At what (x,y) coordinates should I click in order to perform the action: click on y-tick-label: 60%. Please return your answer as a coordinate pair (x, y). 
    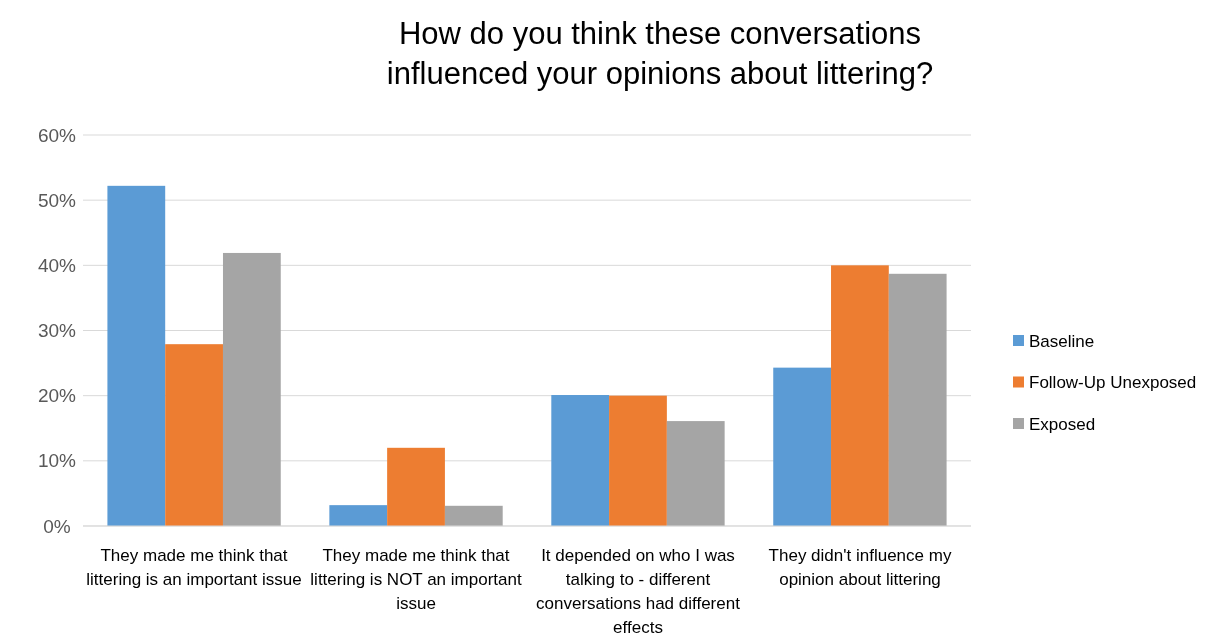
    Looking at the image, I should click on (57, 135).